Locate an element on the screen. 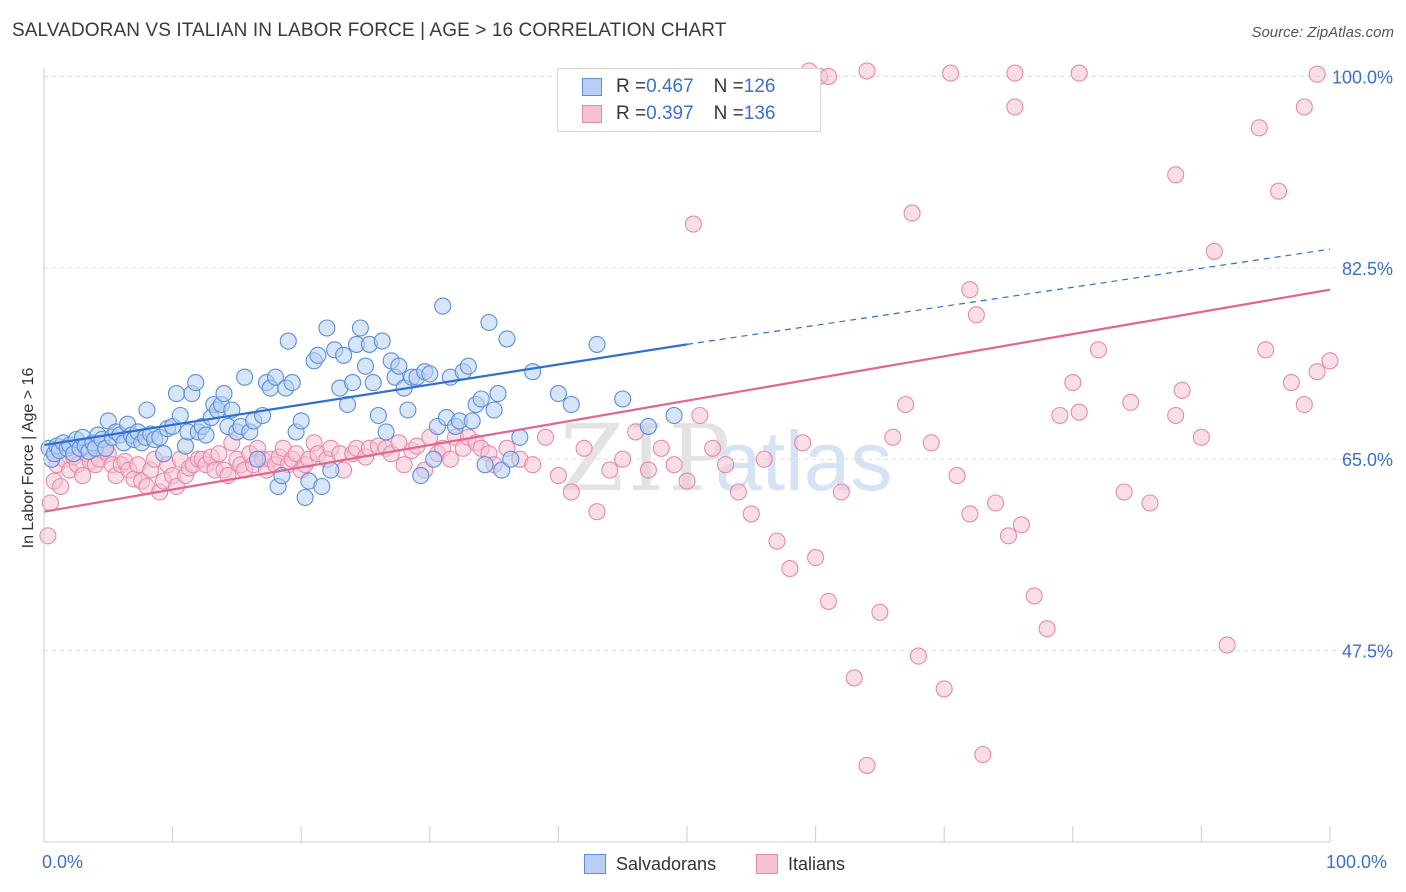 The image size is (1406, 892). y-tick-label: 47.5% is located at coordinates (1367, 652).